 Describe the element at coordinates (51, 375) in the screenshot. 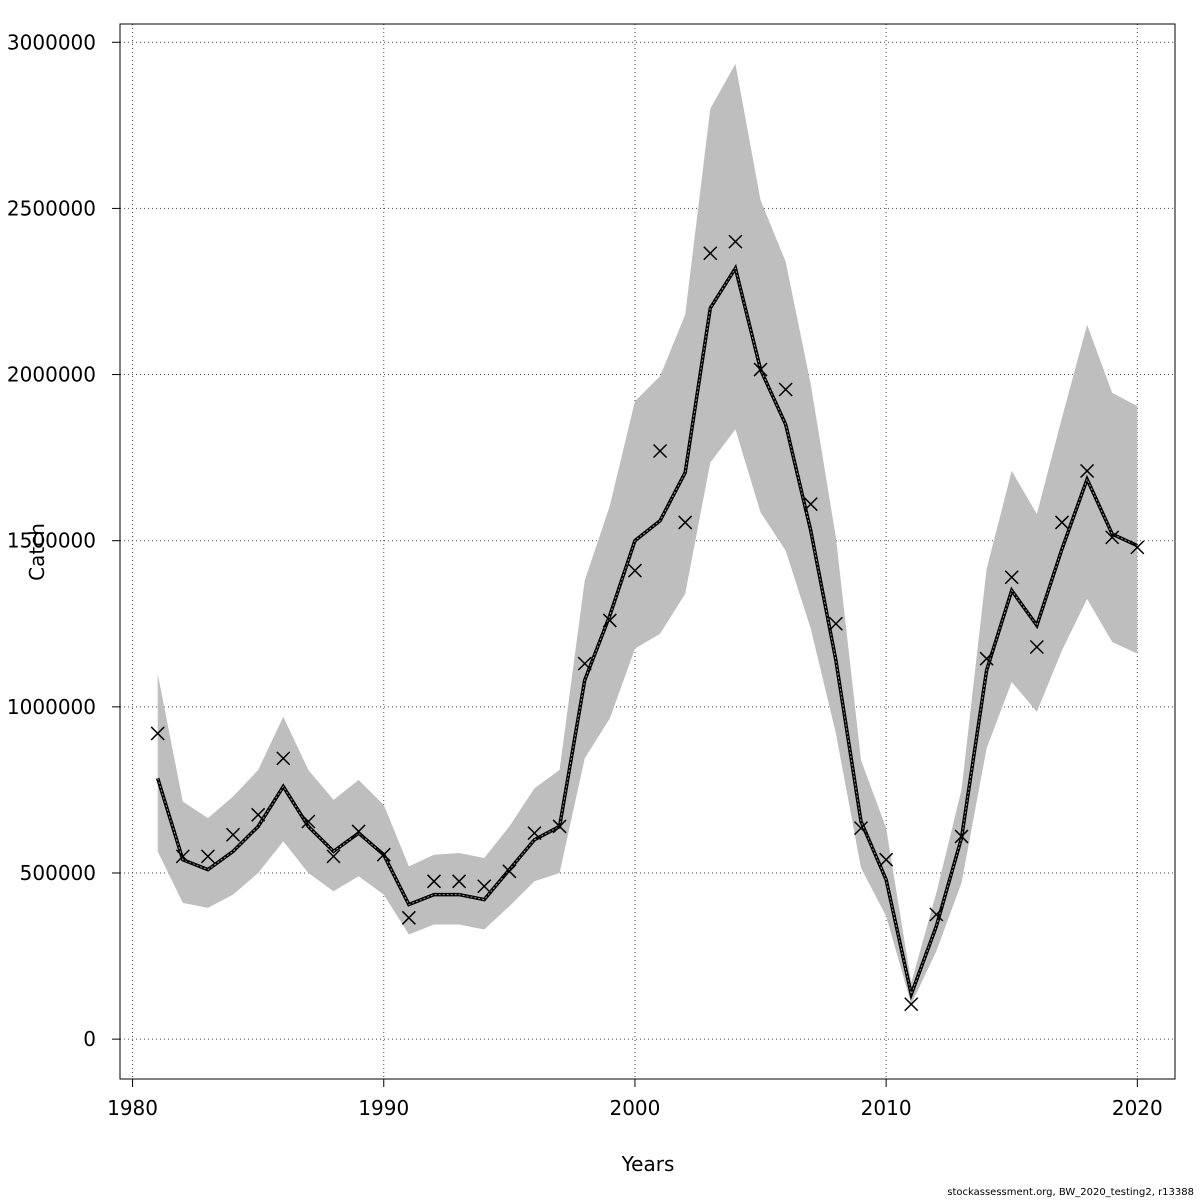

I see `y-tick-label: 2000000` at that location.